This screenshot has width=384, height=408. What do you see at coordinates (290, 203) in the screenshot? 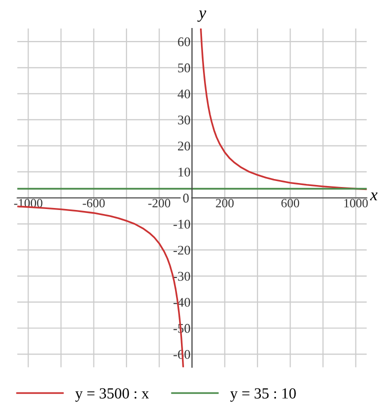
I see `x-tick-label: 600` at bounding box center [290, 203].